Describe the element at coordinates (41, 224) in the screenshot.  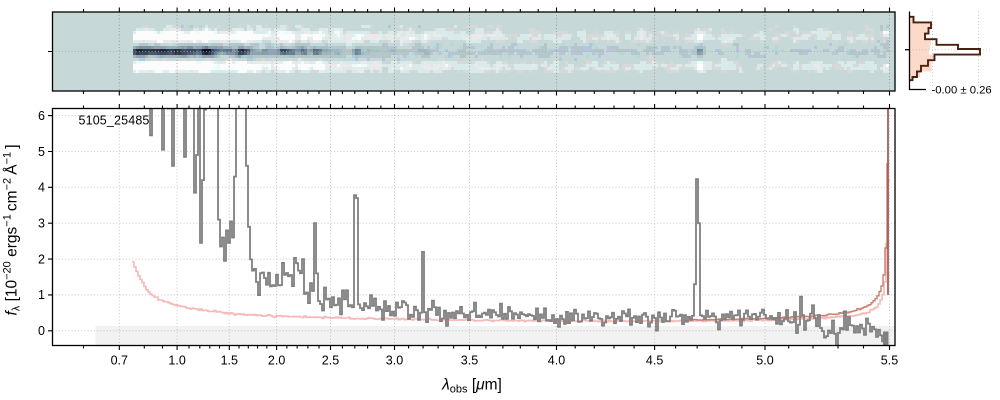
I see `svg-text: 3` at that location.